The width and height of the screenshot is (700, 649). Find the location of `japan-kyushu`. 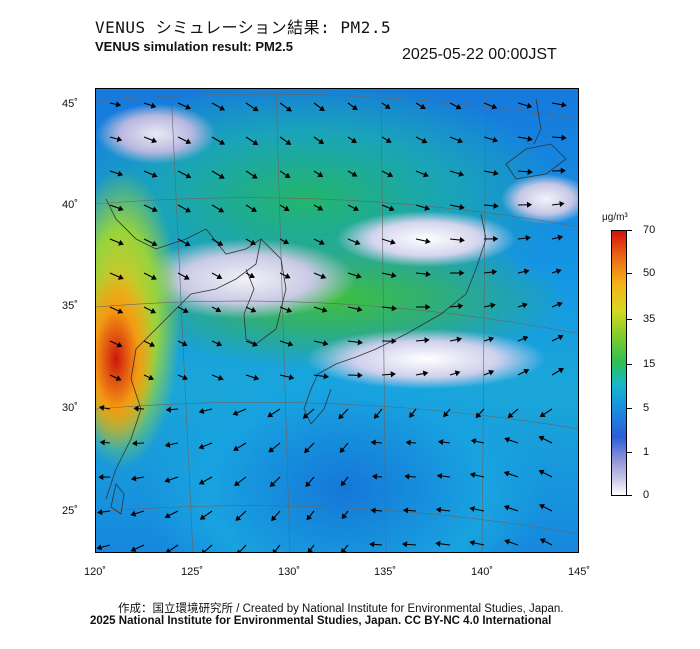

japan-kyushu is located at coordinates (317, 399).